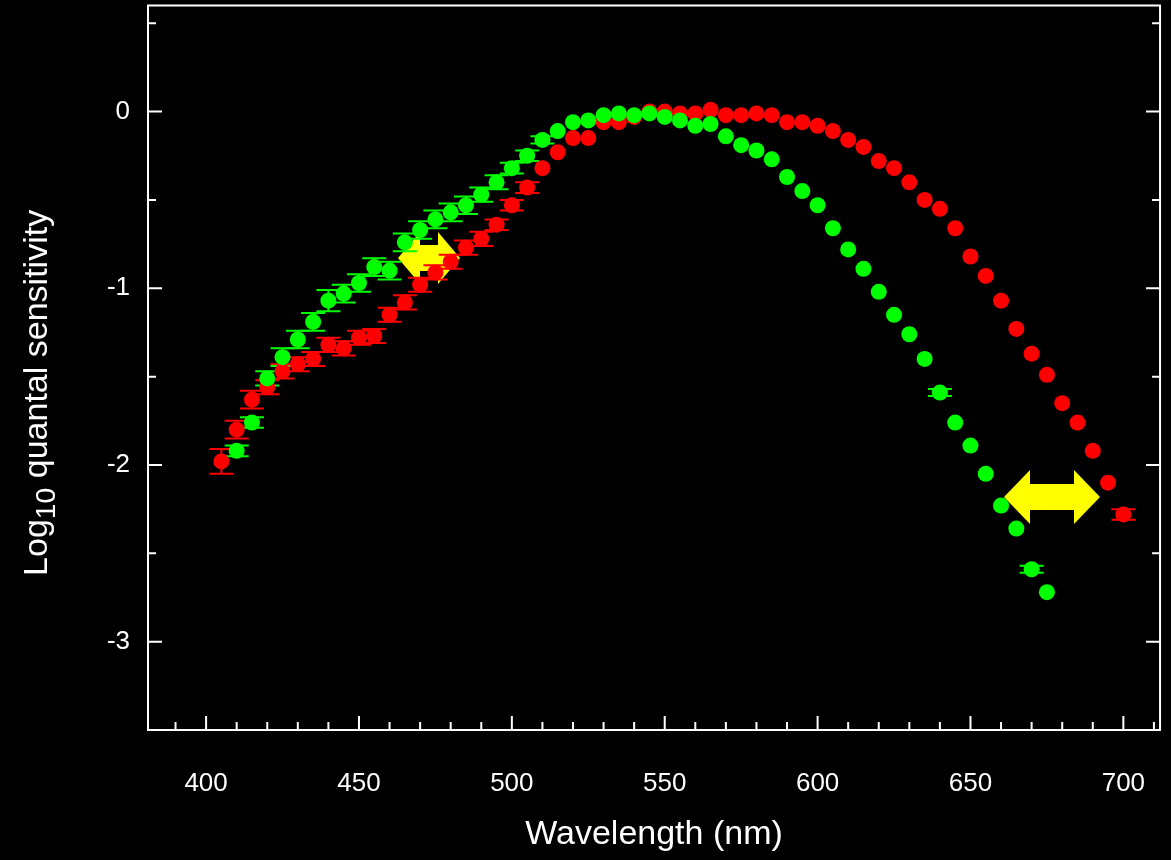  I want to click on x-axis-title: Wavelength (nm), so click(654, 832).